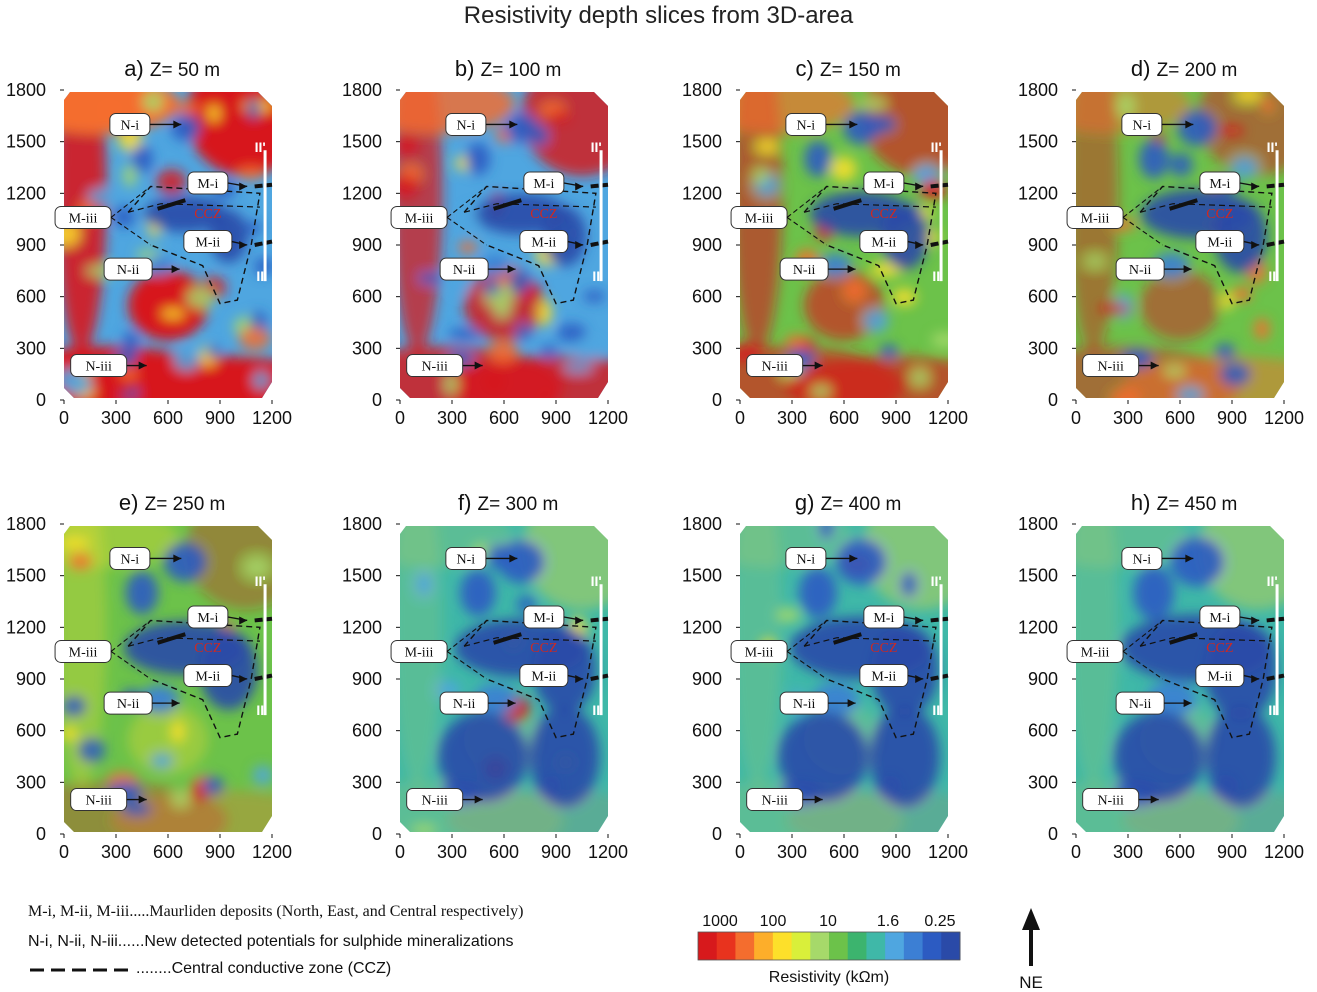 This screenshot has height=992, width=1317. Describe the element at coordinates (773, 921) in the screenshot. I see `colorbar-tick-label: 100` at that location.